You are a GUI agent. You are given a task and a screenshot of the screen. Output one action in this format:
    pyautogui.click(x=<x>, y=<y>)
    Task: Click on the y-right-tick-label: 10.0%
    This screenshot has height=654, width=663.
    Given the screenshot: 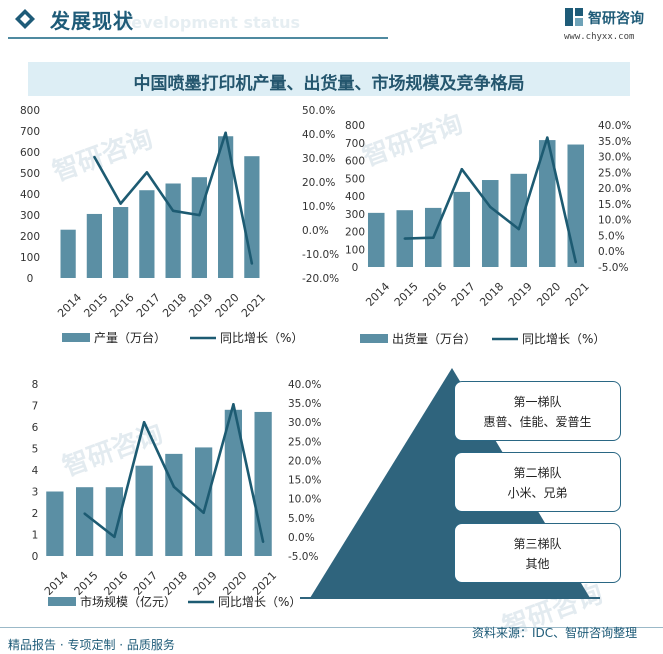 What is the action you would take?
    pyautogui.click(x=318, y=207)
    